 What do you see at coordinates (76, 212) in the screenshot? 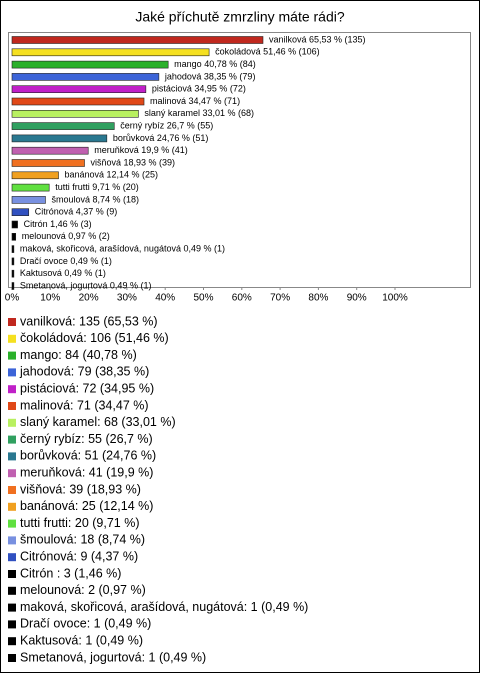
I see `bar-label: Citrónová 4,37 % (9)` at bounding box center [76, 212].